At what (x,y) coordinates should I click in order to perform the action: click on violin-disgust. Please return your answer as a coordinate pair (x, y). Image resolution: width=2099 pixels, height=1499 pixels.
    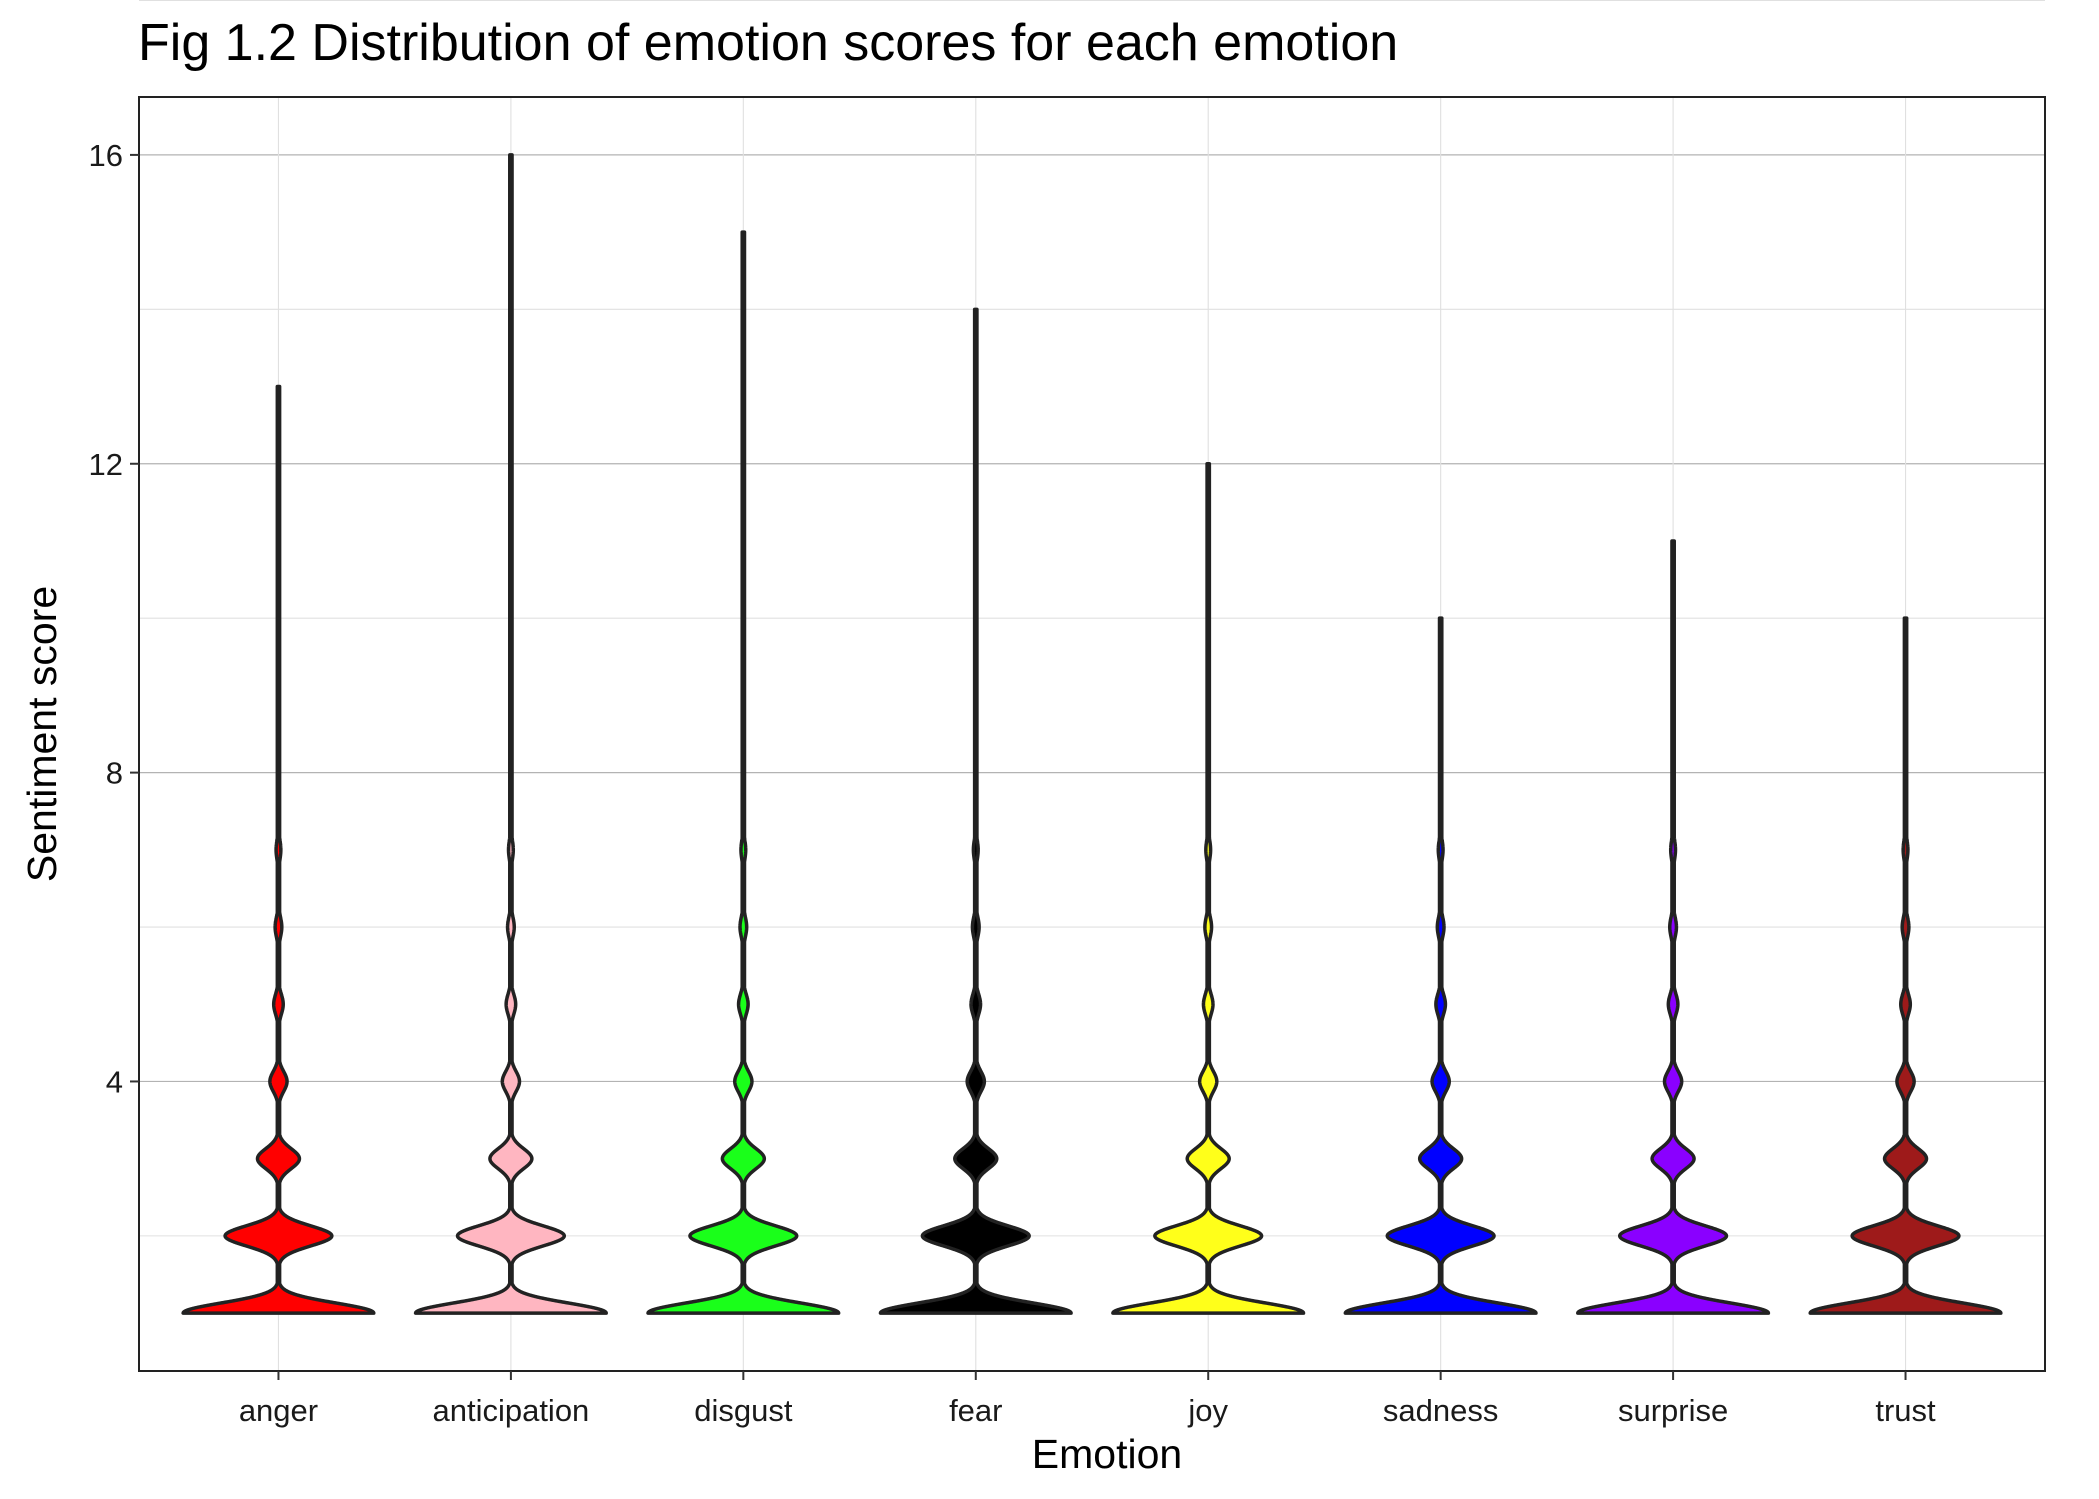
    Looking at the image, I should click on (743, 772).